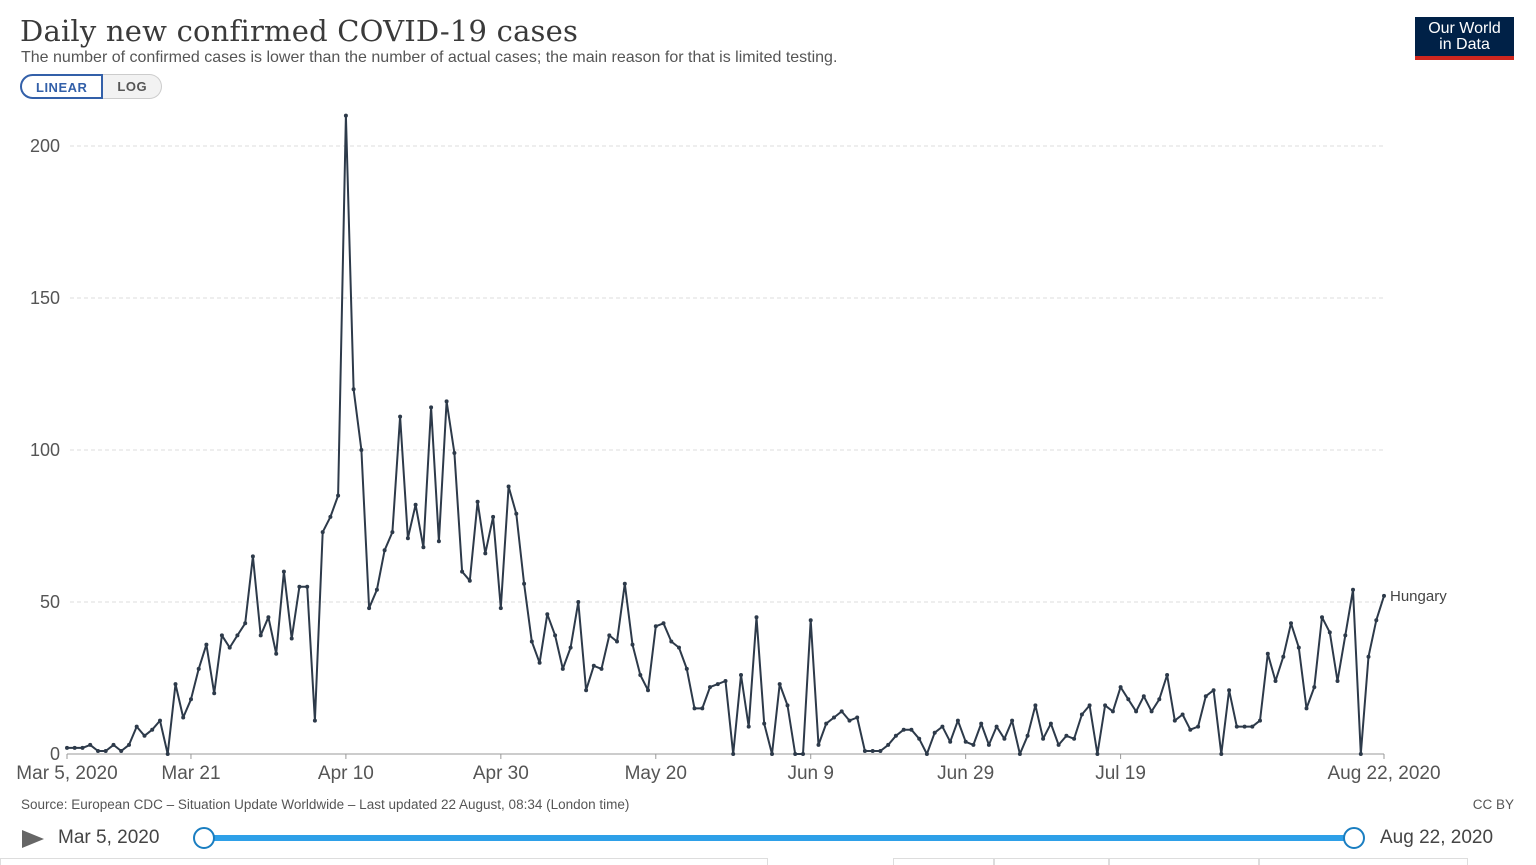 Image resolution: width=1536 pixels, height=865 pixels. What do you see at coordinates (133, 86) in the screenshot?
I see `log-scale-button: LOG` at bounding box center [133, 86].